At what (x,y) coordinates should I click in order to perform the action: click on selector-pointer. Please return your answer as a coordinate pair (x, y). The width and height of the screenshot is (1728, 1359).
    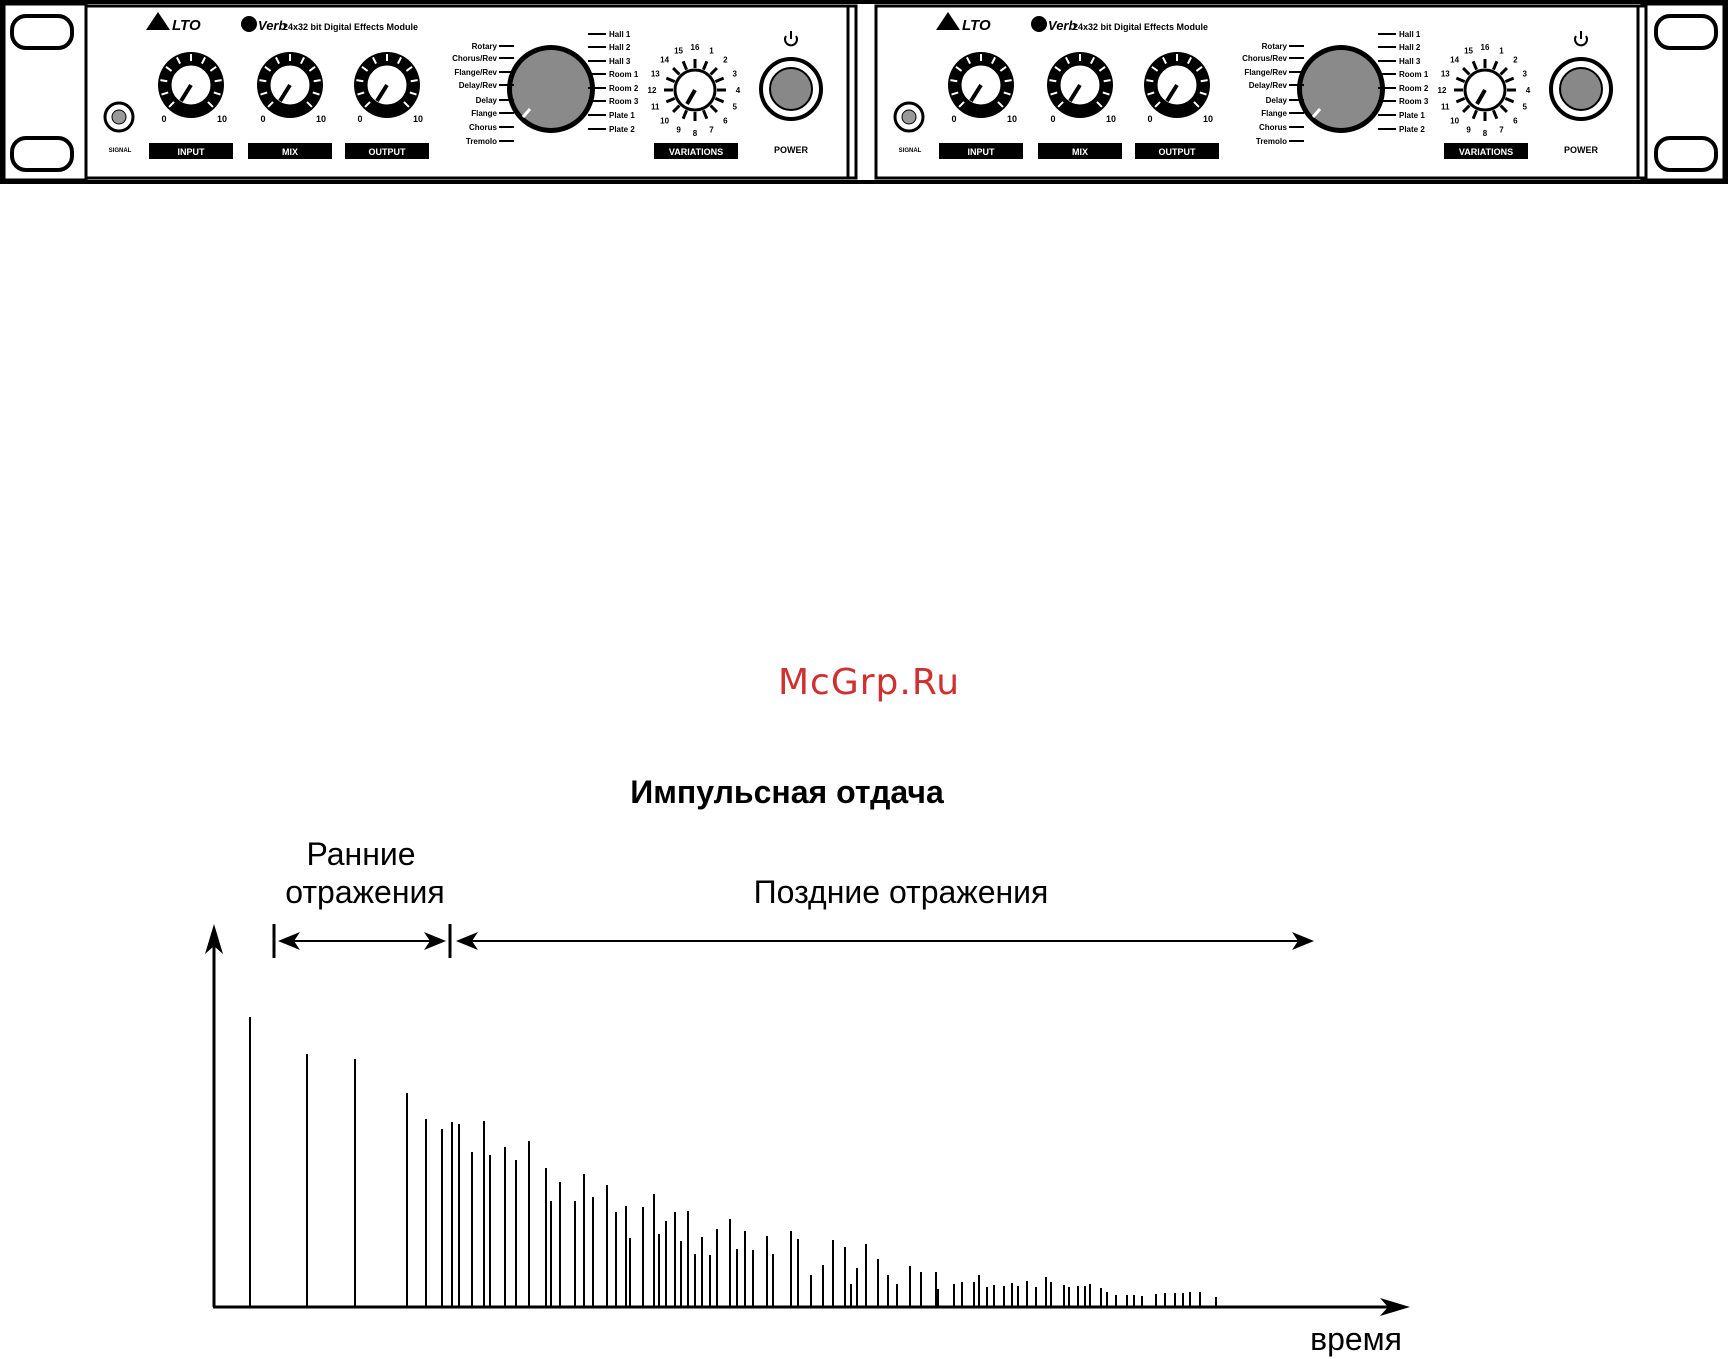
    Looking at the image, I should click on (526, 113).